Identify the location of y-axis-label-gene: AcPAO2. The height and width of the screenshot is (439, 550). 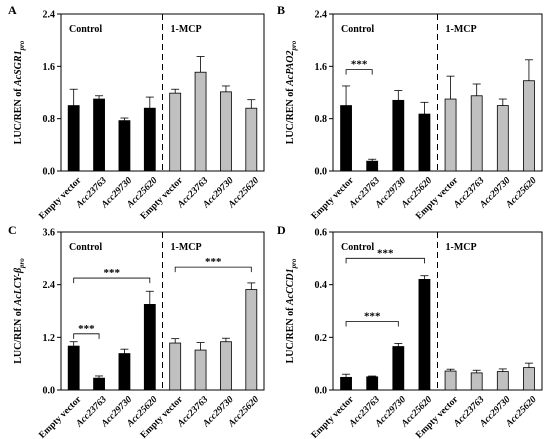
(290, 69).